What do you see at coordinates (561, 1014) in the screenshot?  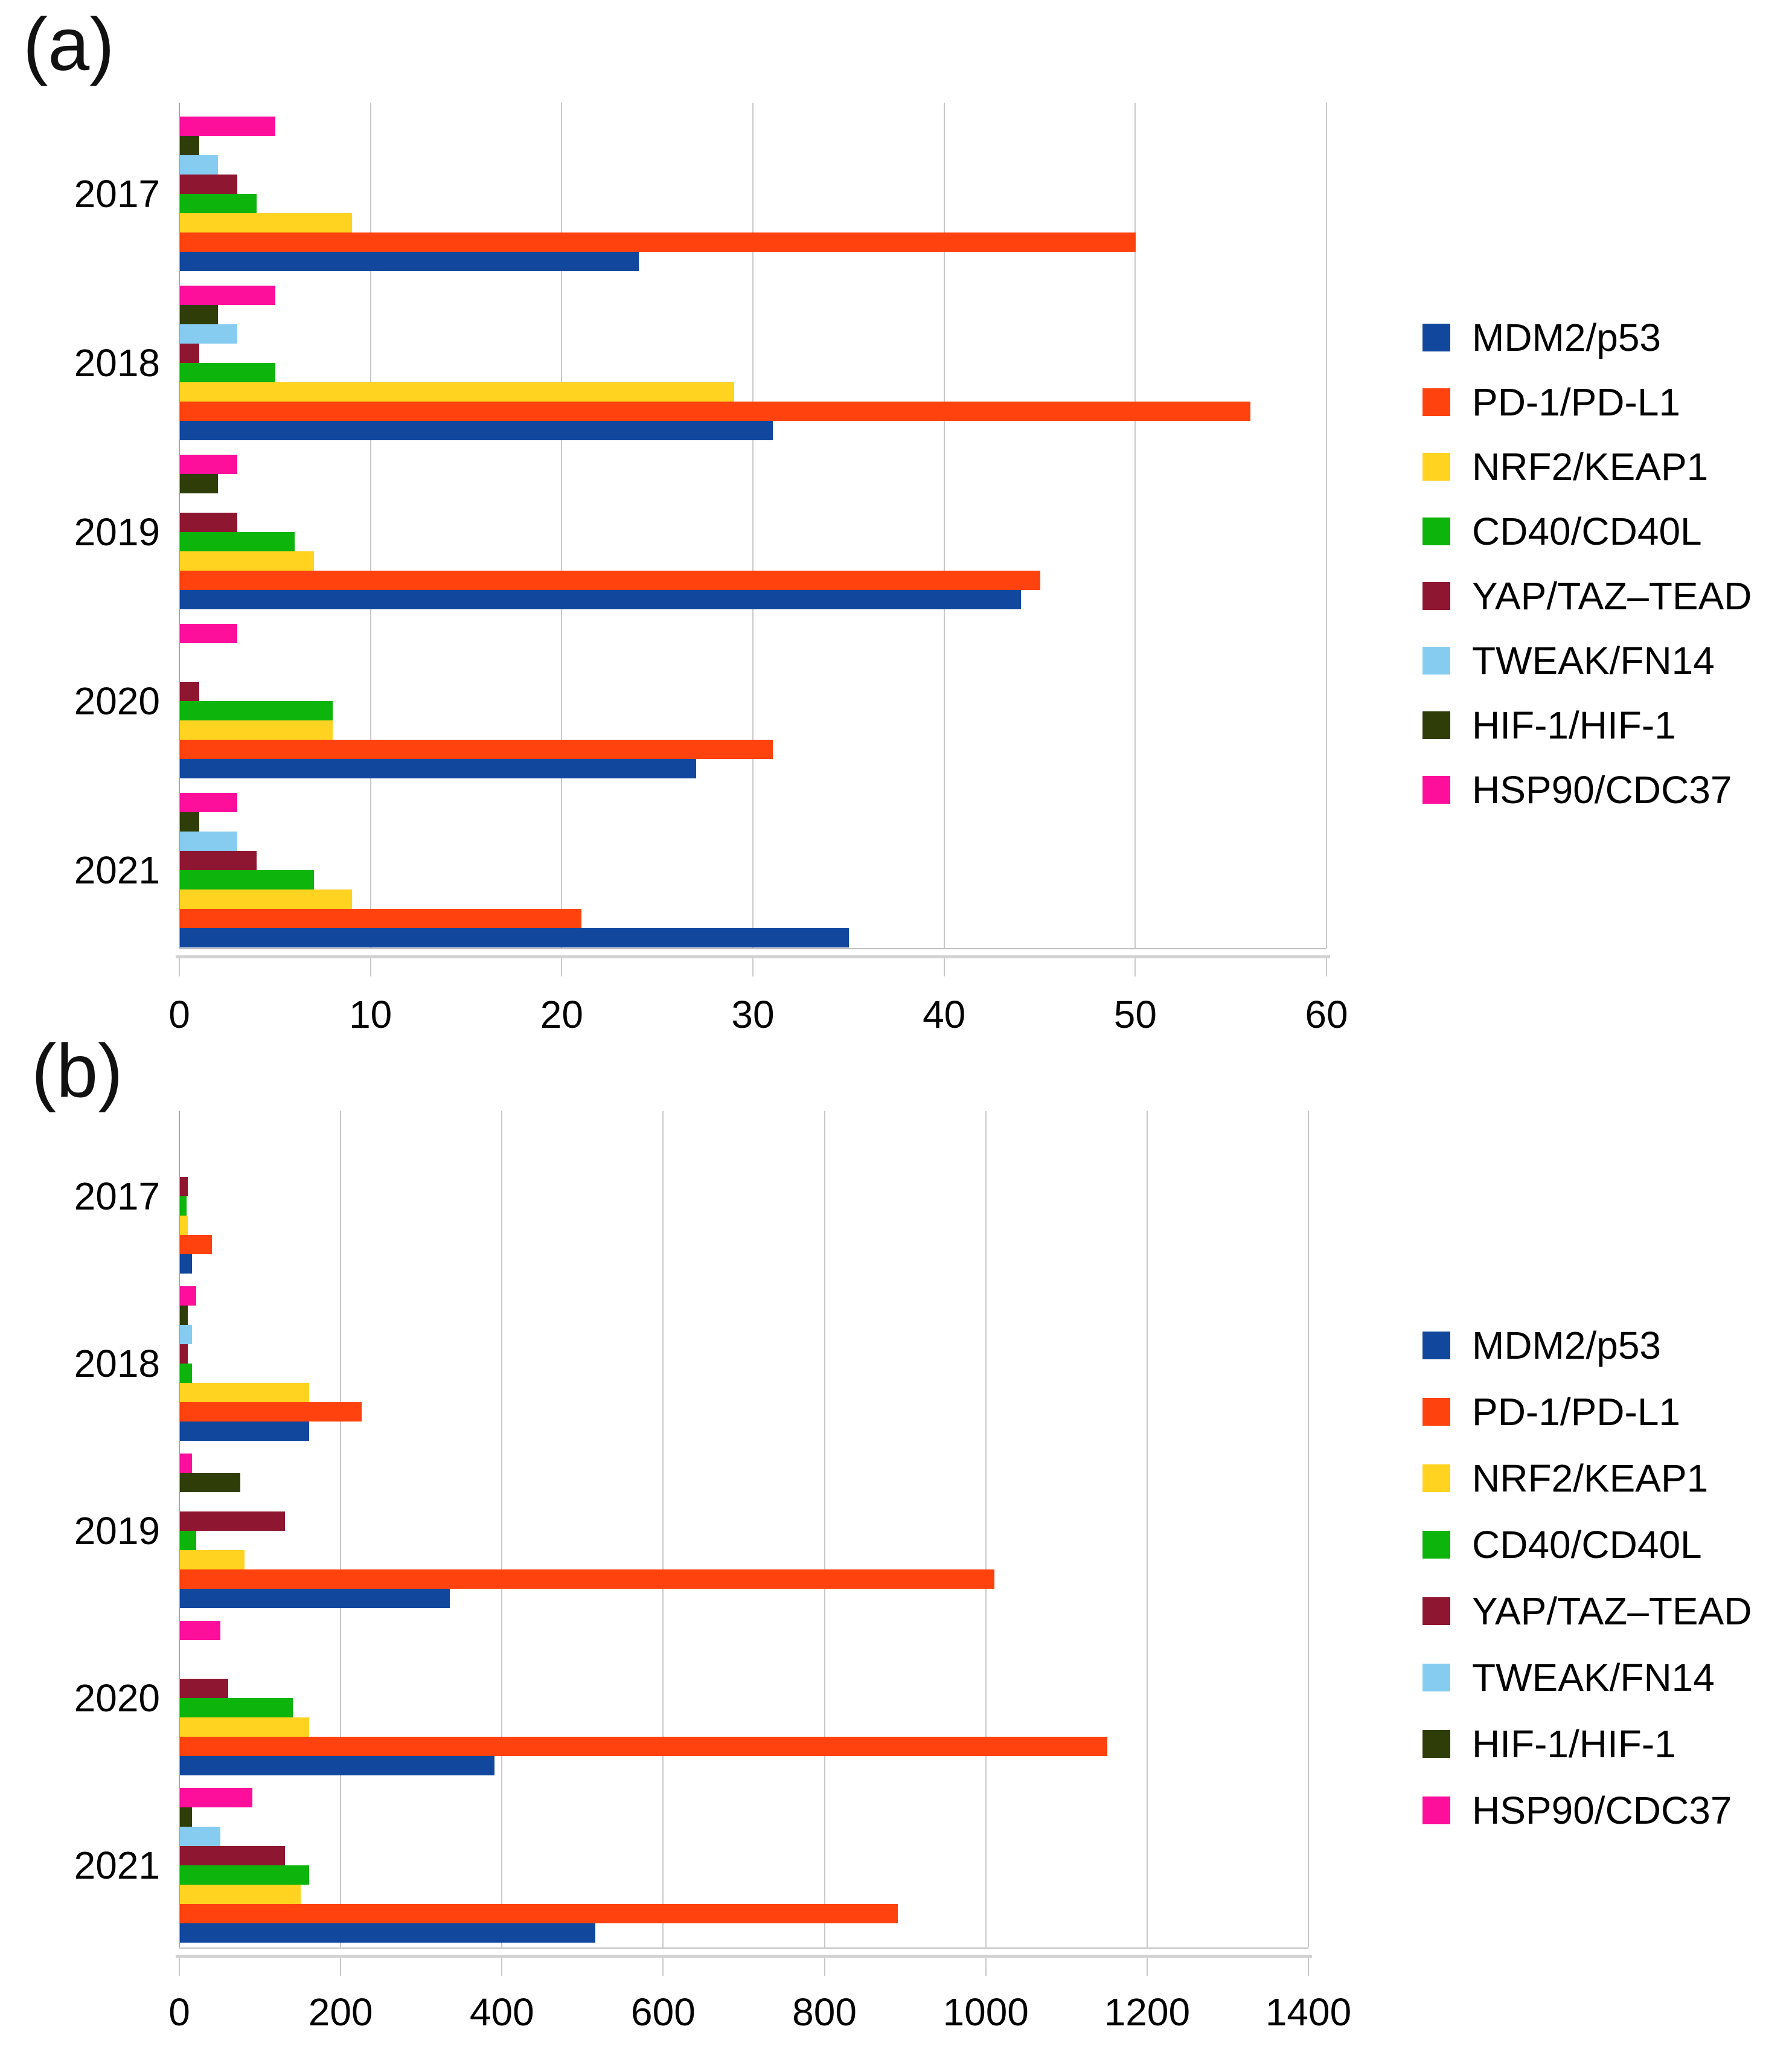 I see `x-tick-label-20: 20` at bounding box center [561, 1014].